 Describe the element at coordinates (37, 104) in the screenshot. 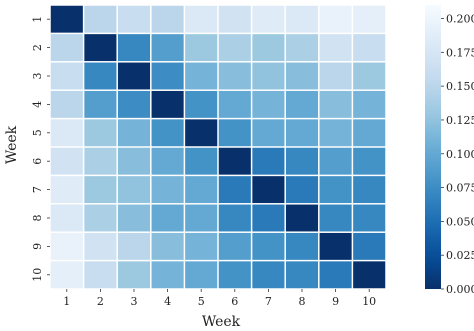

I see `y-tick-label: 4` at that location.